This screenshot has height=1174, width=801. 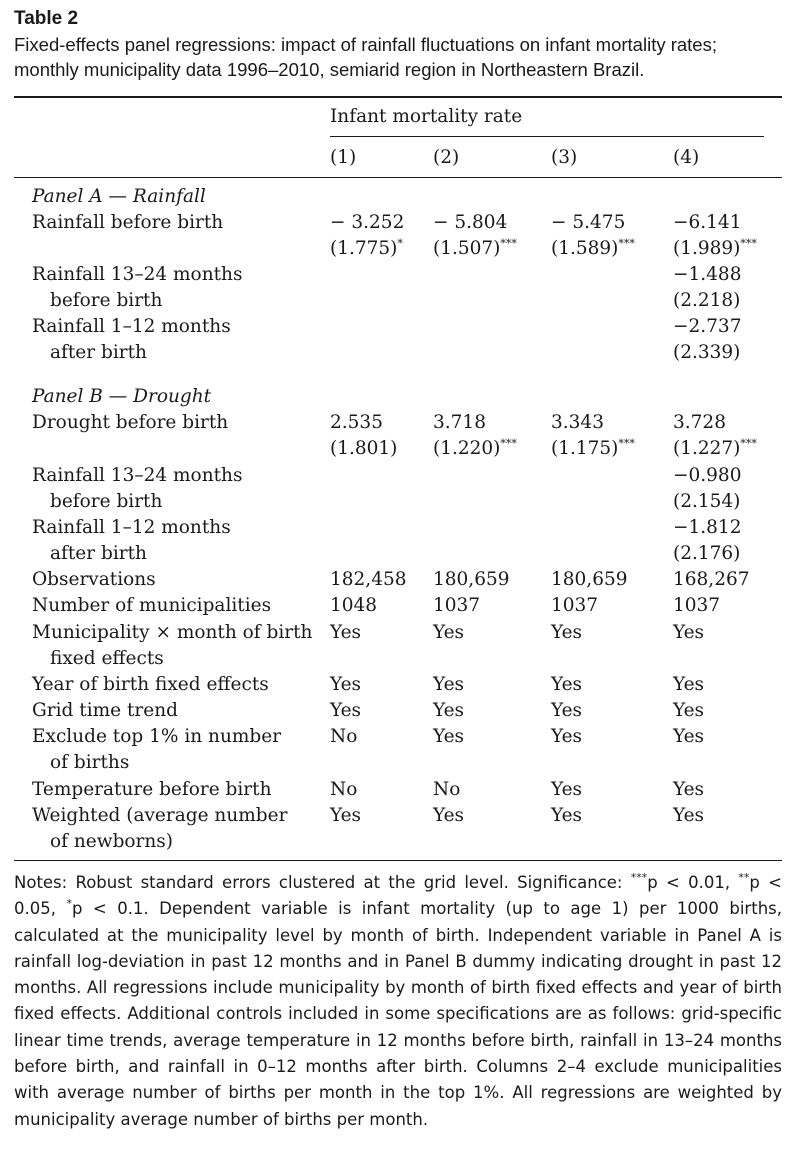 What do you see at coordinates (128, 222) in the screenshot?
I see `row-label-rainfall-before-birth: Rainfall before birth` at bounding box center [128, 222].